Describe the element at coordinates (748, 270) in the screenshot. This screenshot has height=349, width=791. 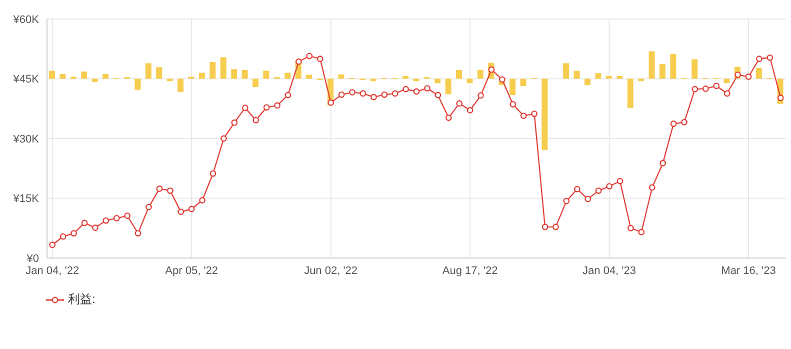
I see `x-tick-label: Mar 16, '23` at that location.